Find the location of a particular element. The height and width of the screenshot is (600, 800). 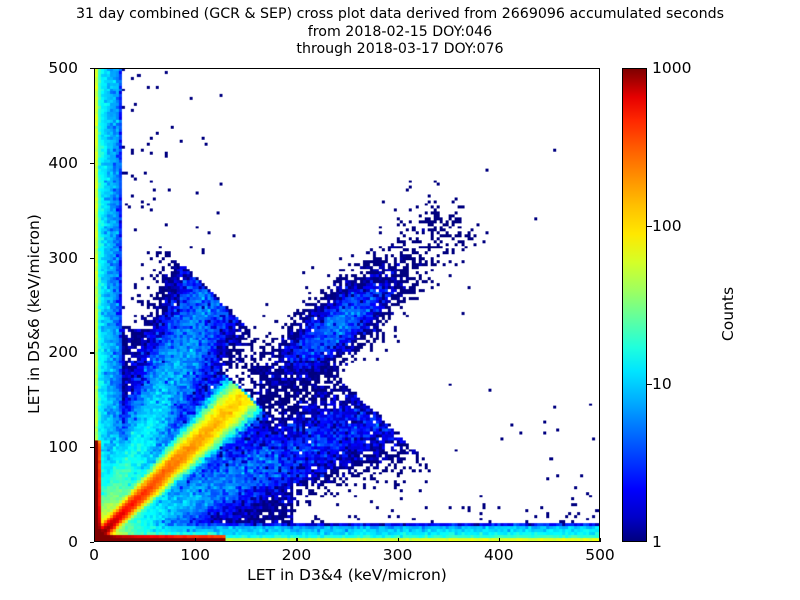

colorbar-ticks is located at coordinates (637, 305).